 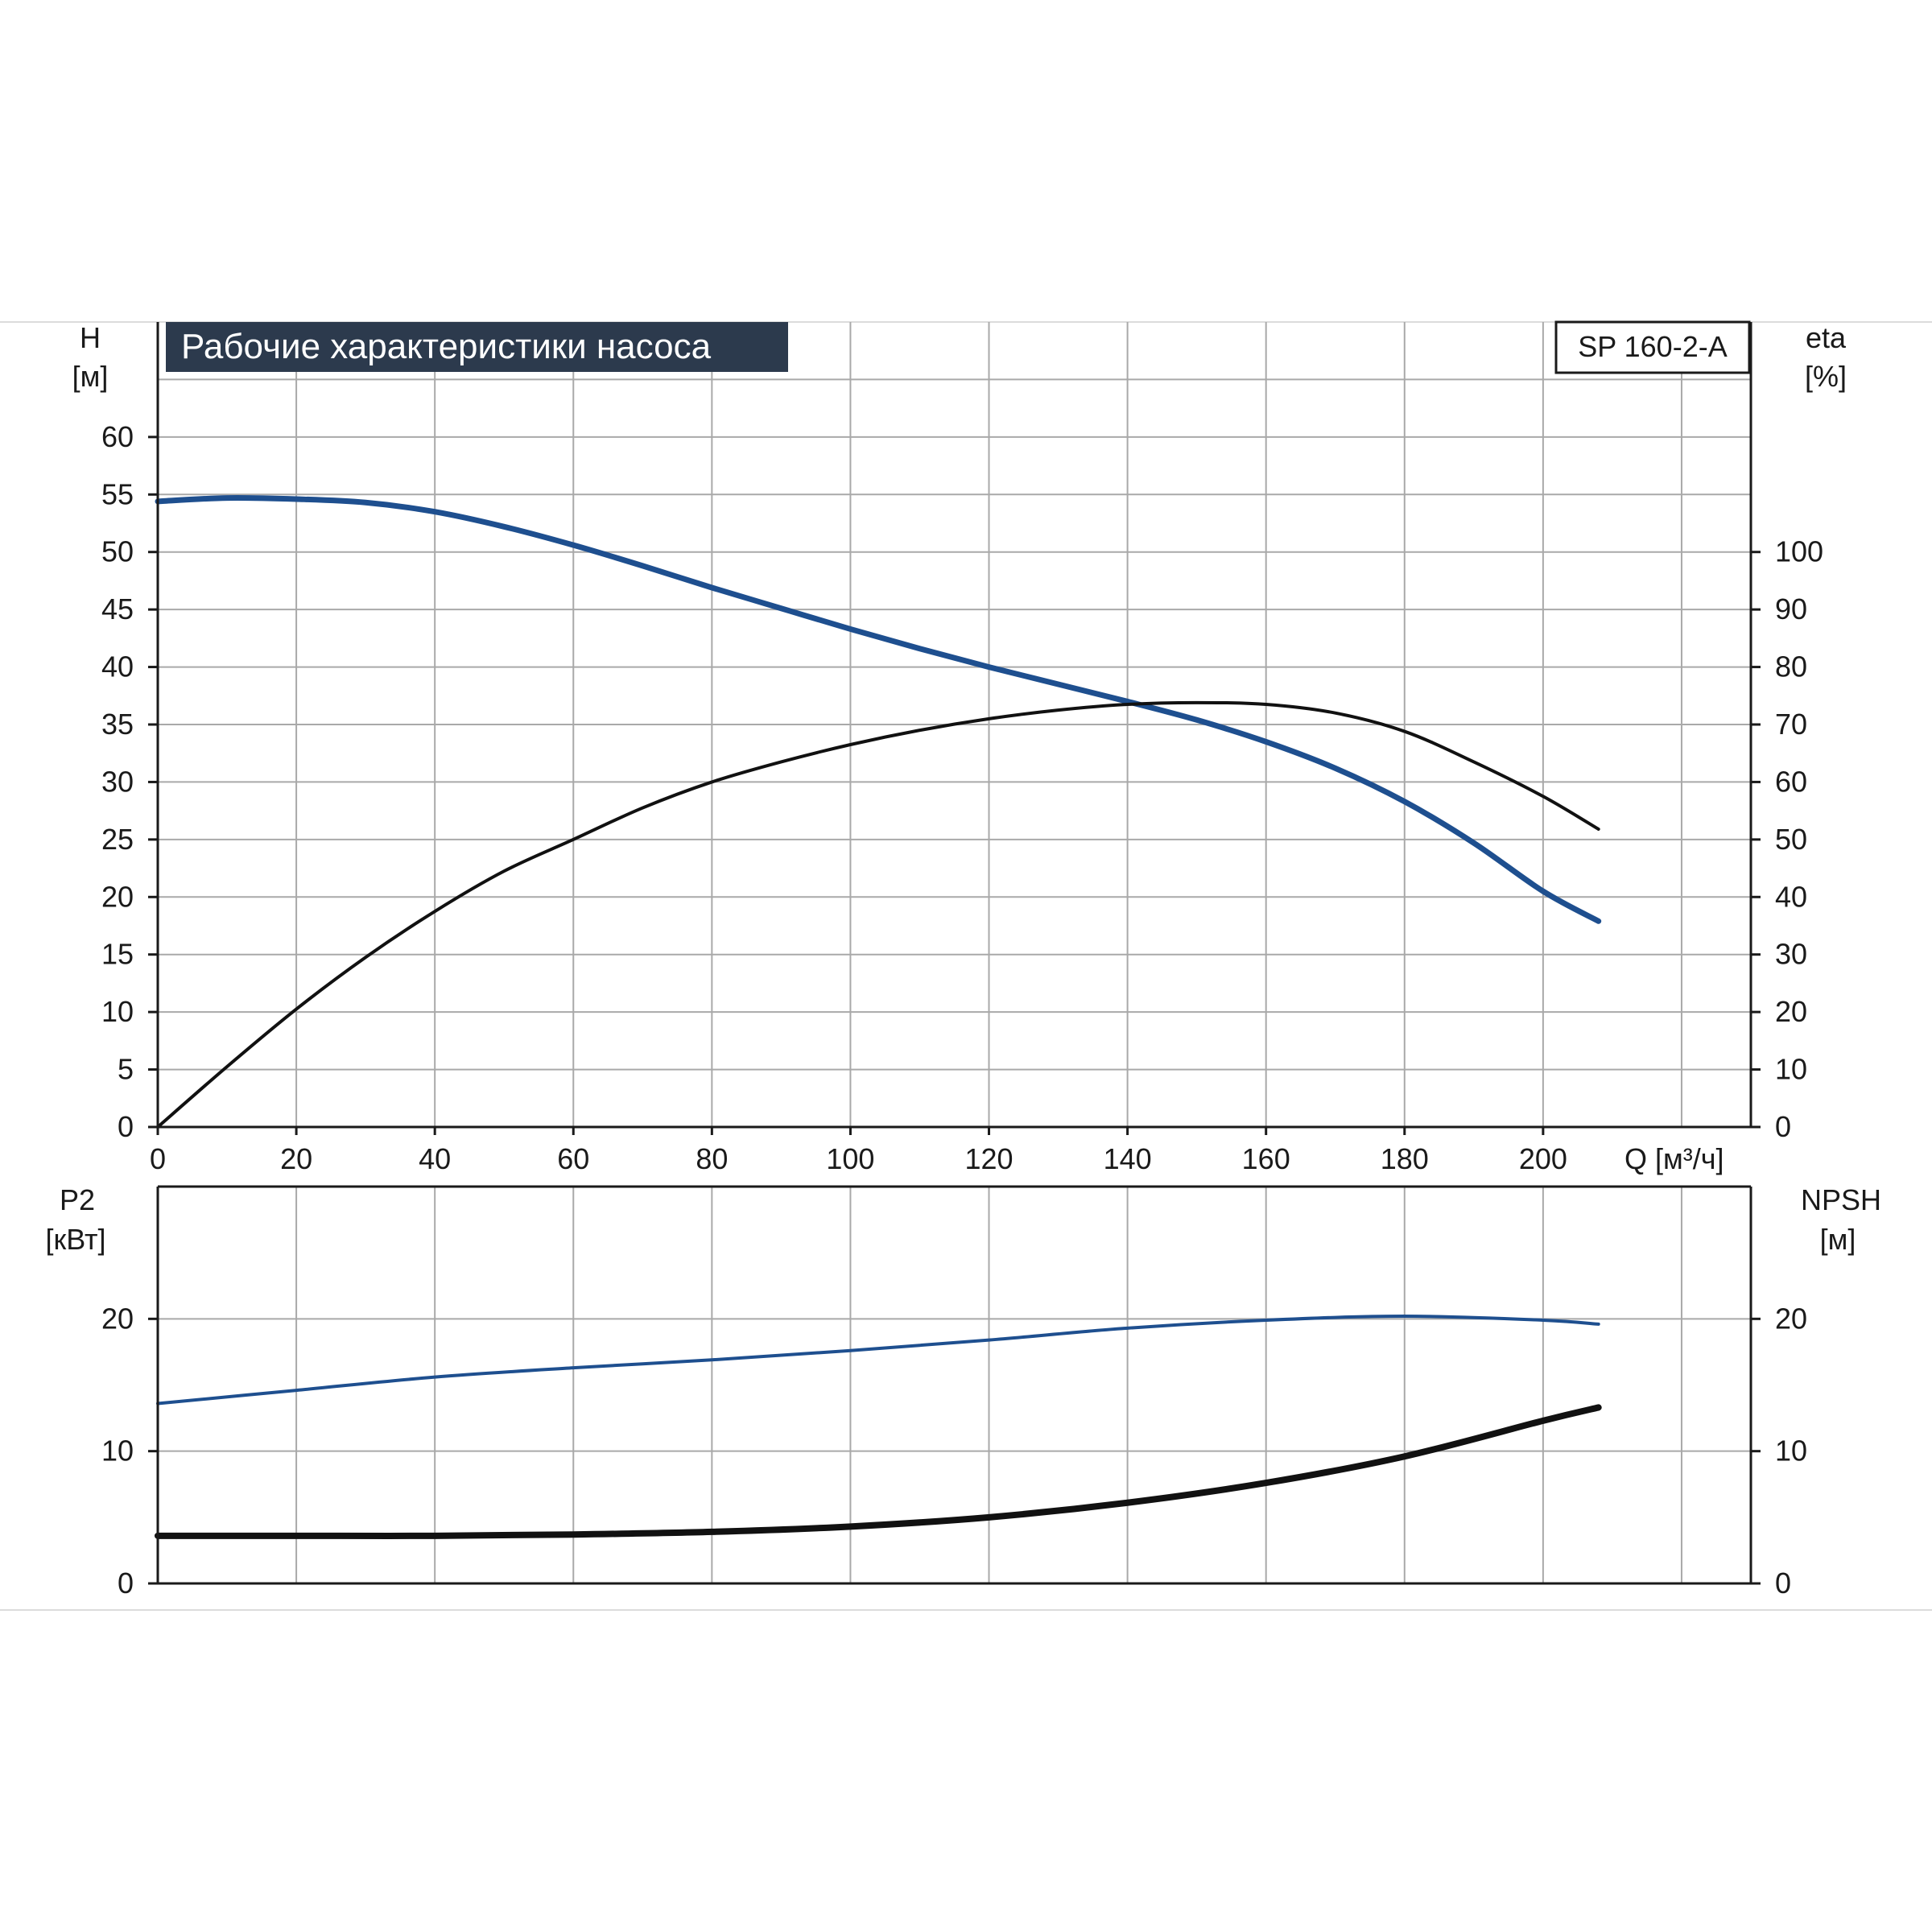 What do you see at coordinates (988, 1158) in the screenshot?
I see `top-x-tick-label: 120` at bounding box center [988, 1158].